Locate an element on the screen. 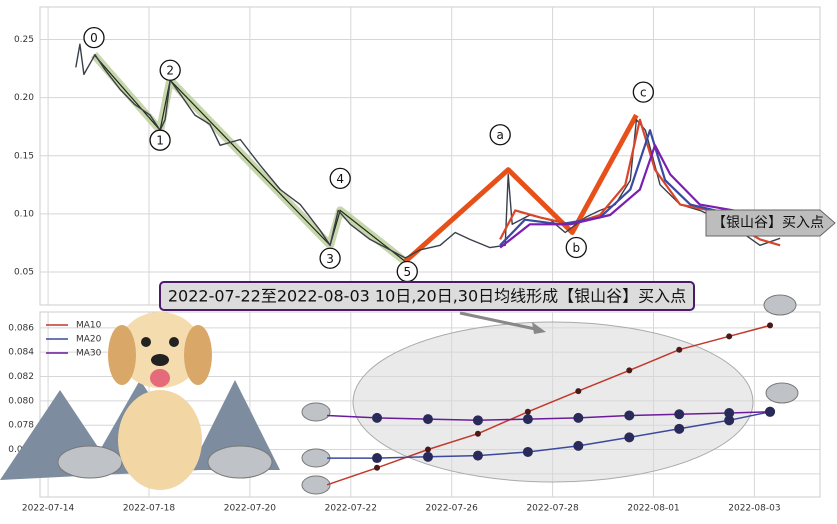 Image resolution: width=837 pixels, height=524 pixels. x-tick-label: 2022-07-22 is located at coordinates (351, 509).